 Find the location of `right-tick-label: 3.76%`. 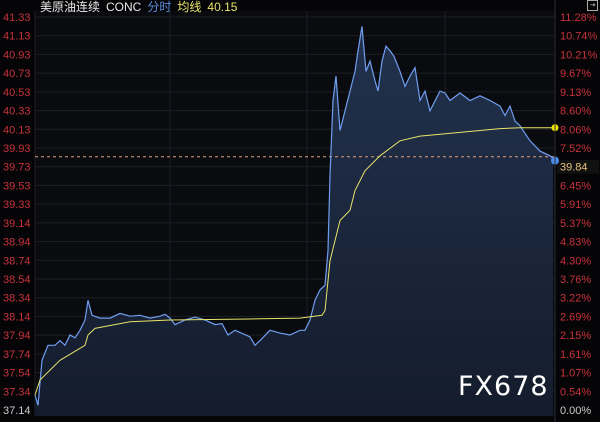

right-tick-label: 3.76% is located at coordinates (575, 280).